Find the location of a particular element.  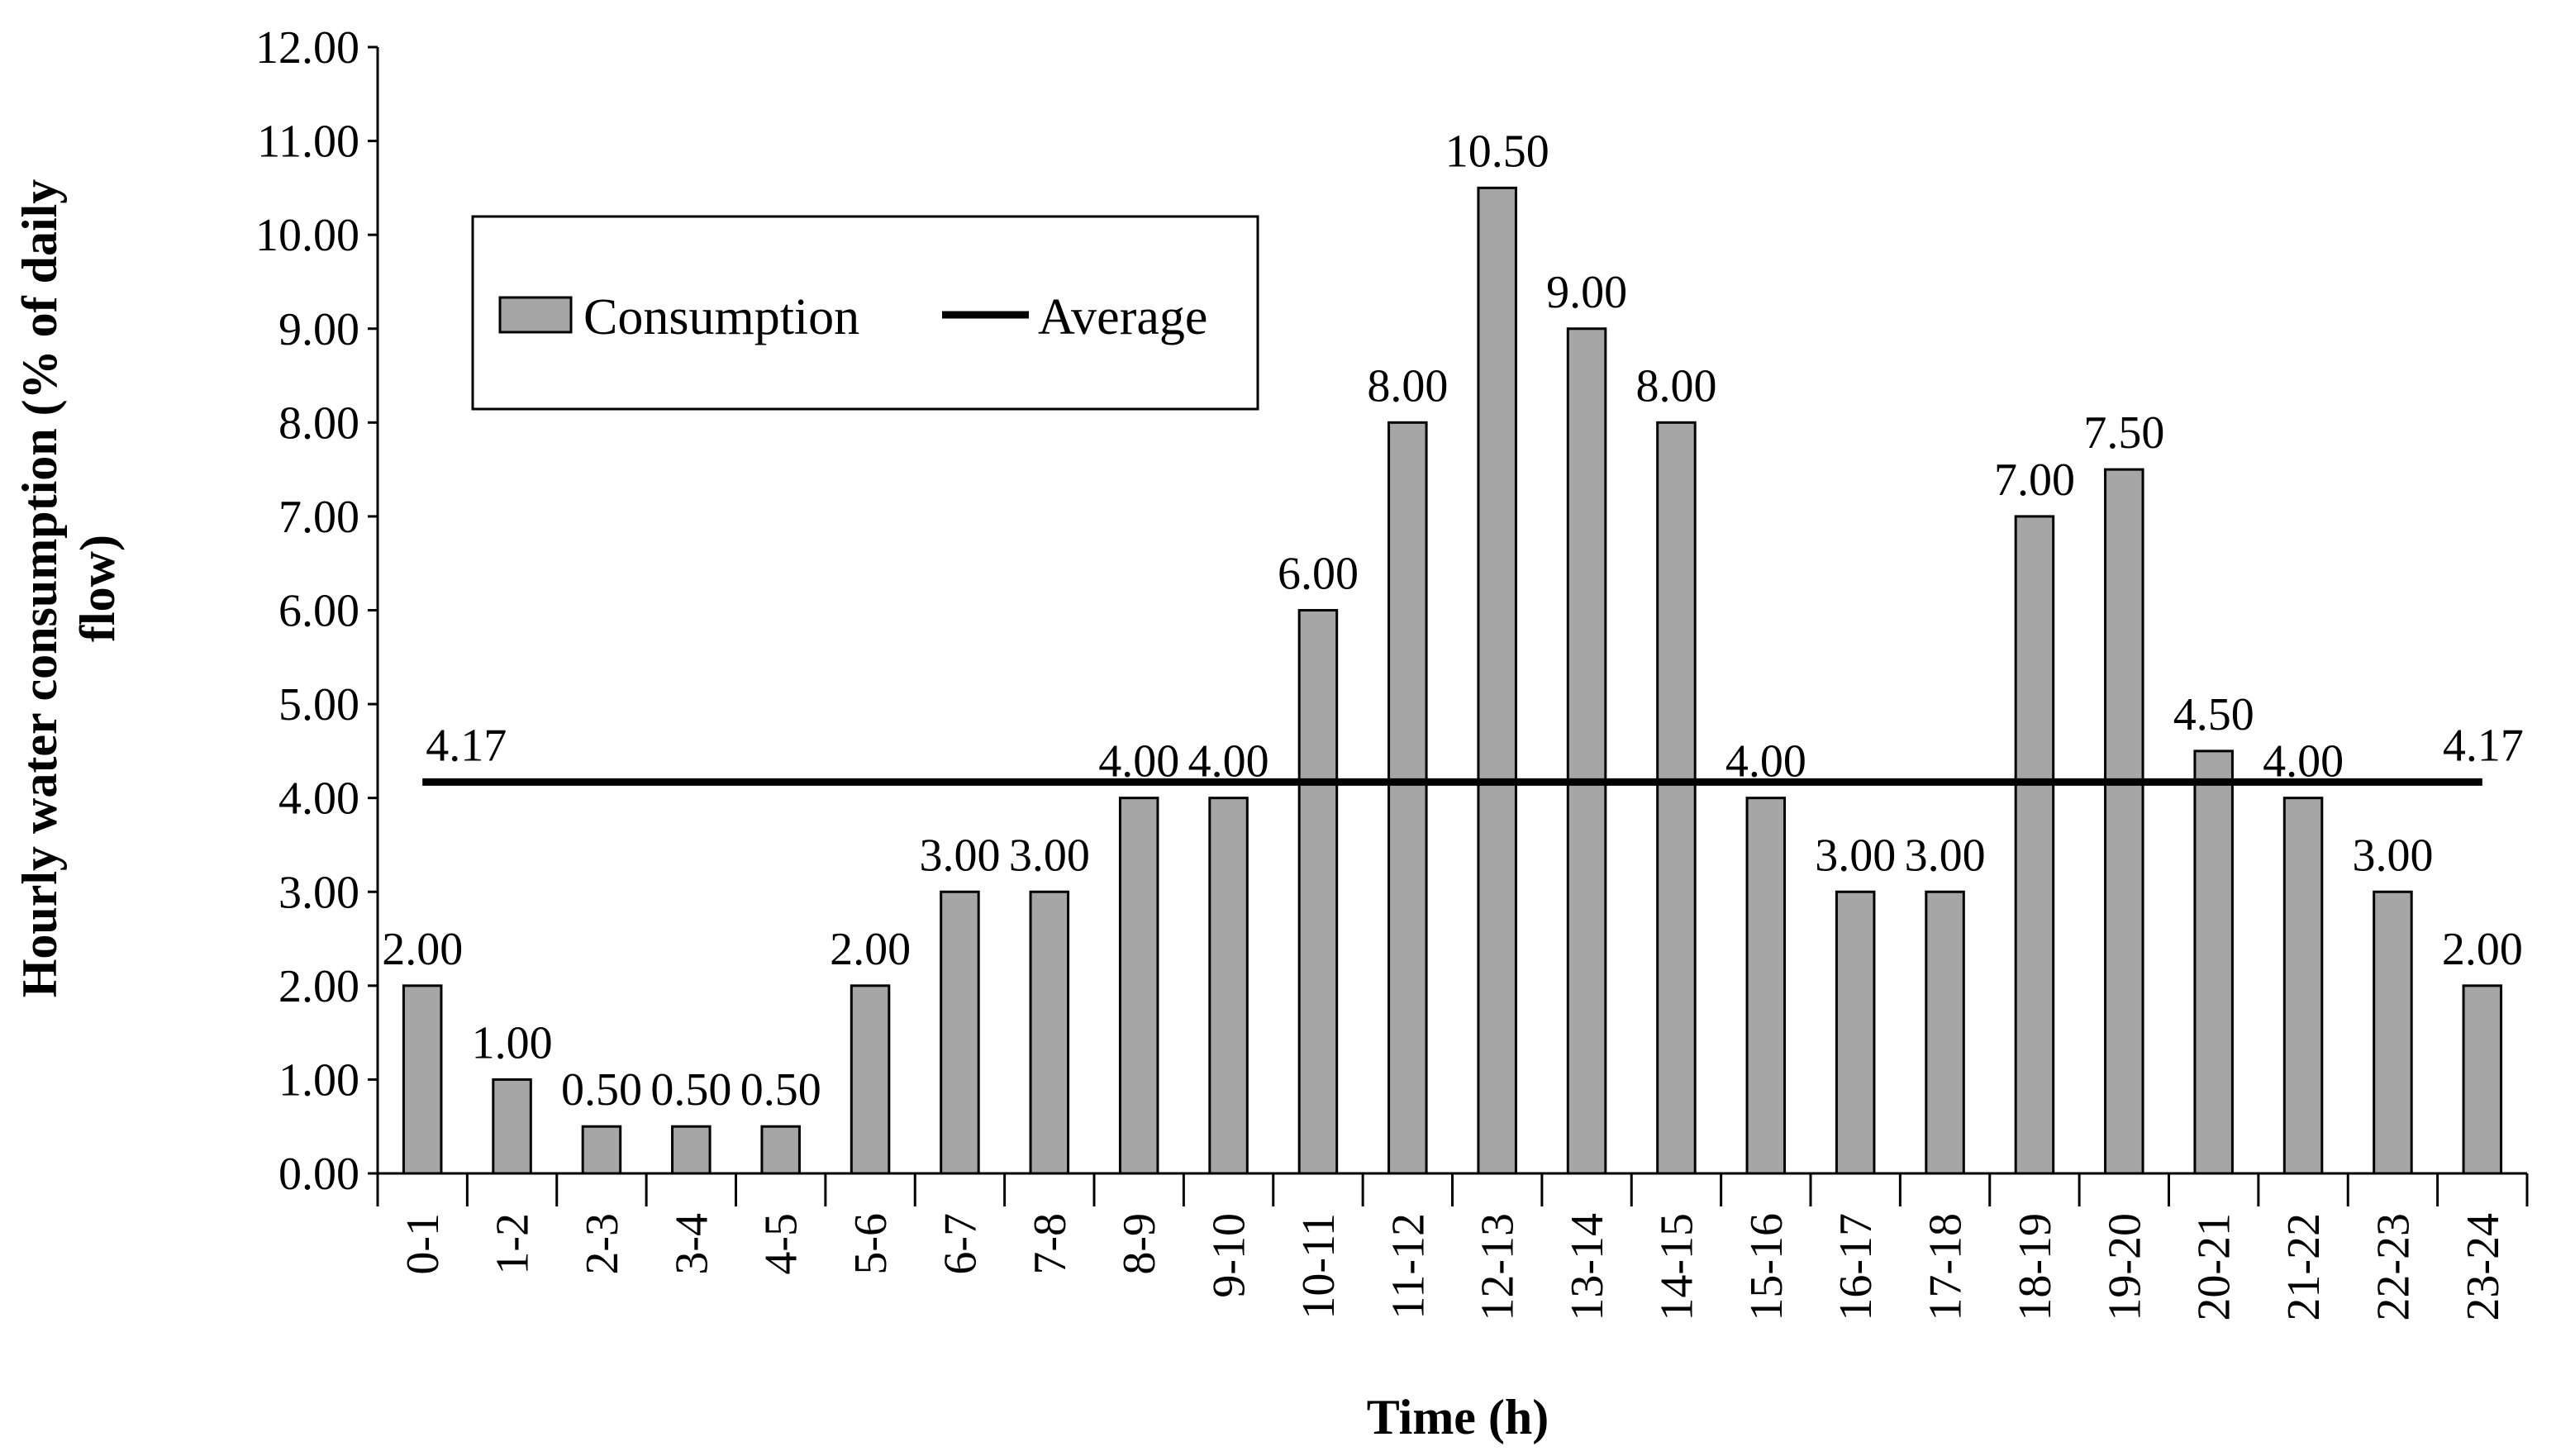

x-tick-label: 18-19 is located at coordinates (2035, 1267).